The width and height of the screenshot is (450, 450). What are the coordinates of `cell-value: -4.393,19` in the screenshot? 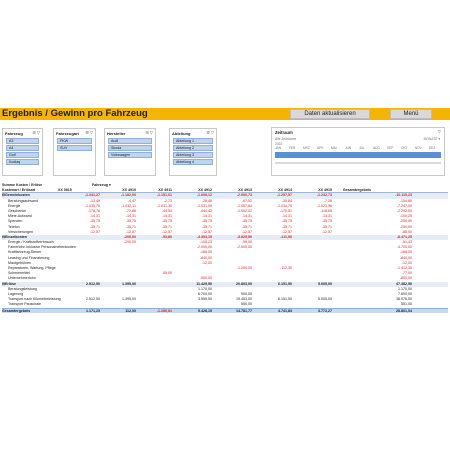 It's located at (204, 236).